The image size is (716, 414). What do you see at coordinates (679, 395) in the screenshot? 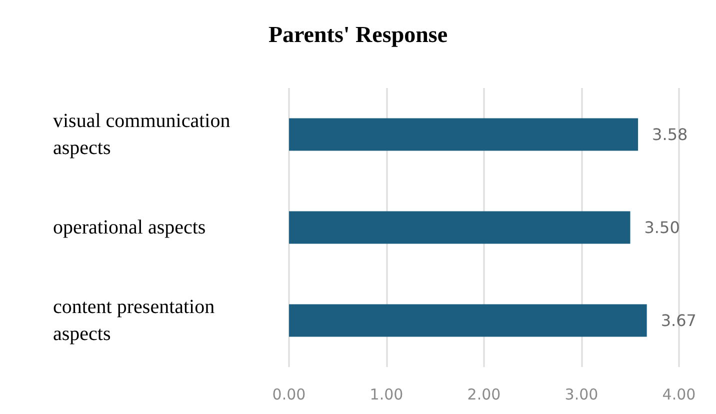
I see `x-tick-label: 4.00` at bounding box center [679, 395].